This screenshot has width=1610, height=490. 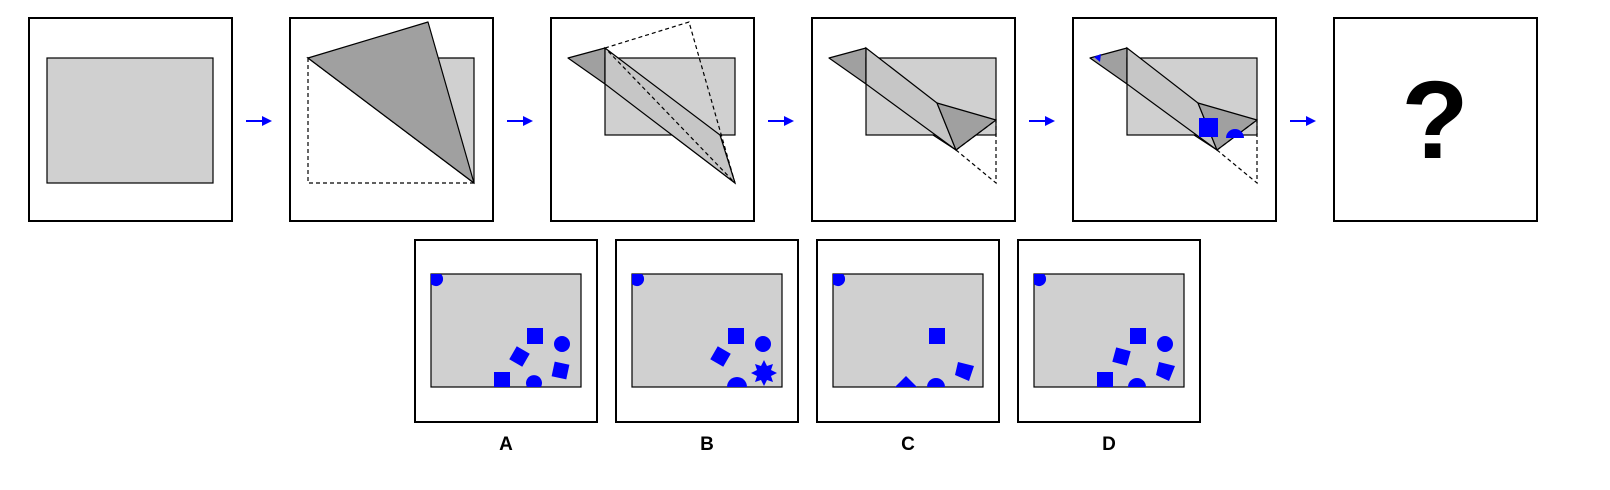 I want to click on option-b-hole-diamond, so click(x=720, y=356).